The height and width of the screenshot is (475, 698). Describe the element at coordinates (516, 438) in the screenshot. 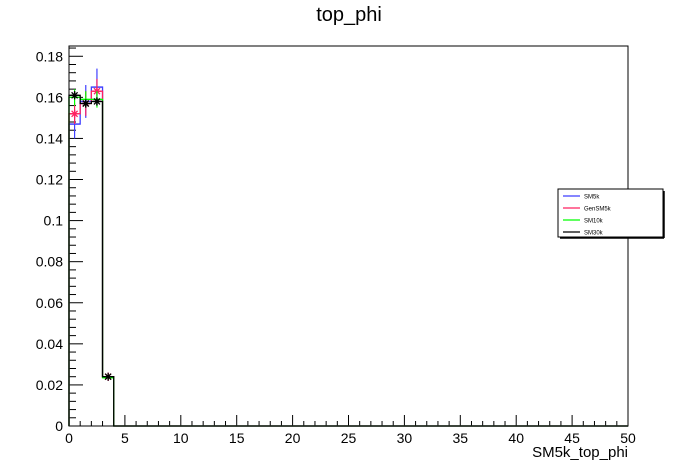

I see `x-tick-label: 40` at that location.